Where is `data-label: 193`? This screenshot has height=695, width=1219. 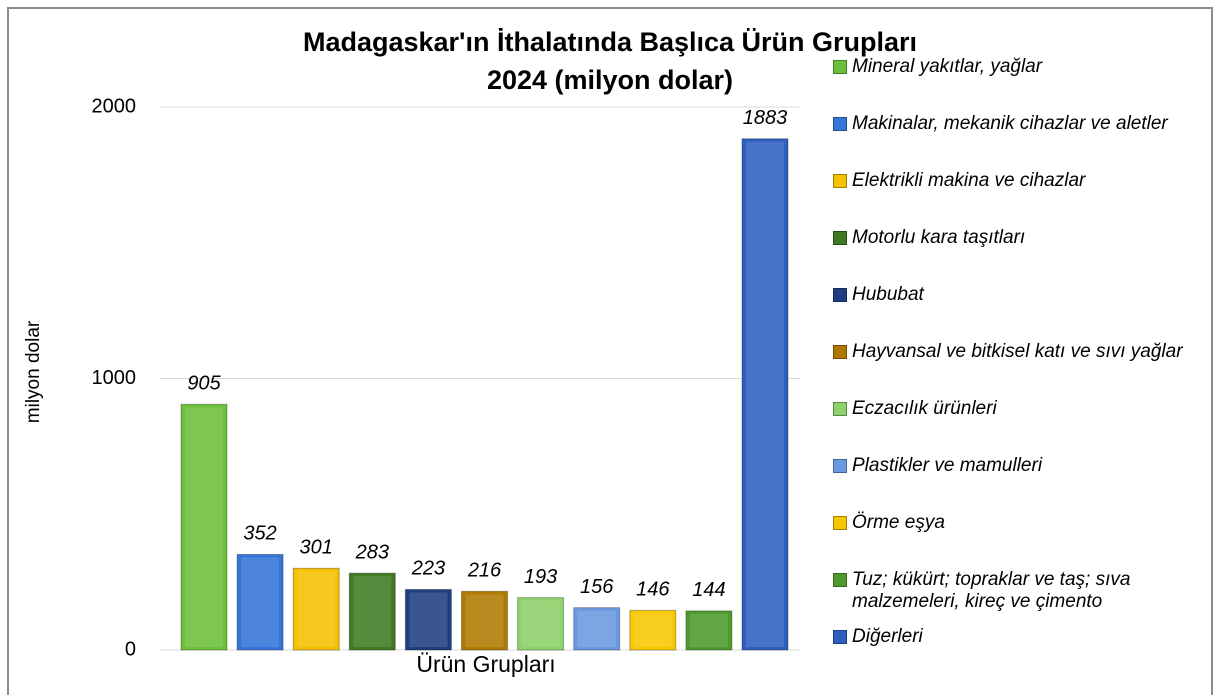 data-label: 193 is located at coordinates (540, 577).